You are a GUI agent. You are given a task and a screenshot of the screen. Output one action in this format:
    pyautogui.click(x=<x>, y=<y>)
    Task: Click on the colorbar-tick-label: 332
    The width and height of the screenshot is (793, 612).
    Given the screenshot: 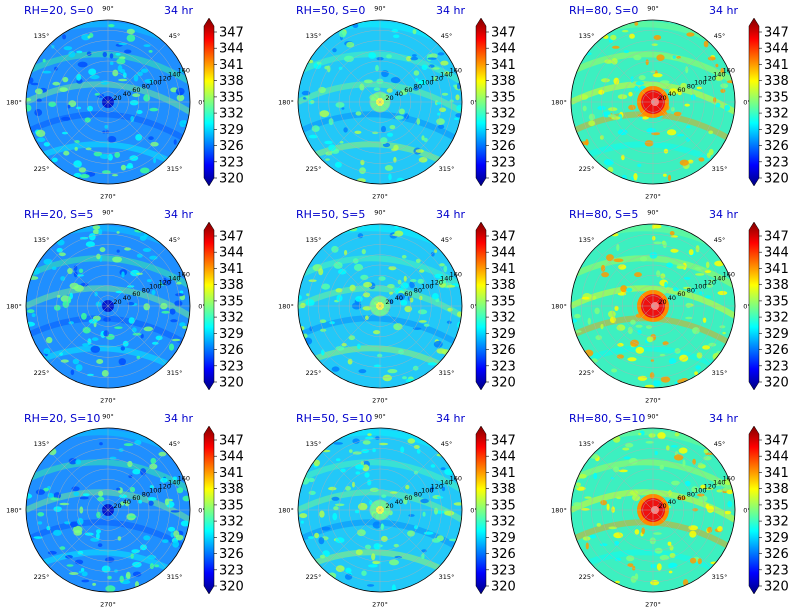 What is the action you would take?
    pyautogui.click(x=231, y=114)
    